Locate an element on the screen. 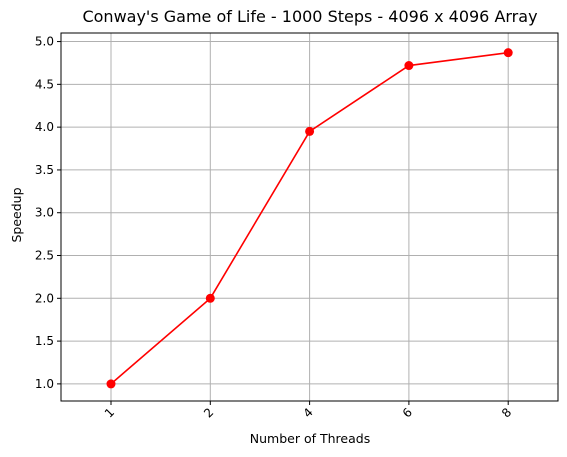 The width and height of the screenshot is (567, 457). x-axis-label: Number of Threads is located at coordinates (310, 438).